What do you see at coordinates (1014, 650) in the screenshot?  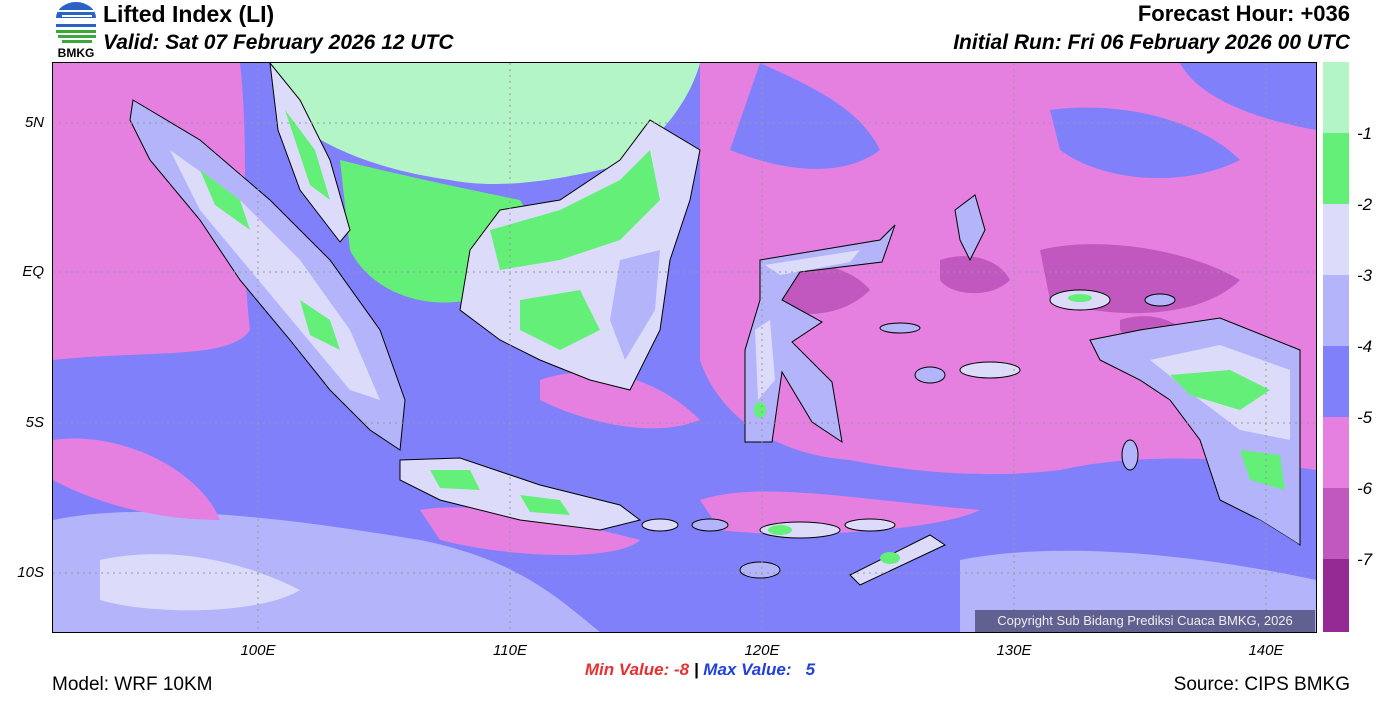 I see `lon-label-130e: 130E` at bounding box center [1014, 650].